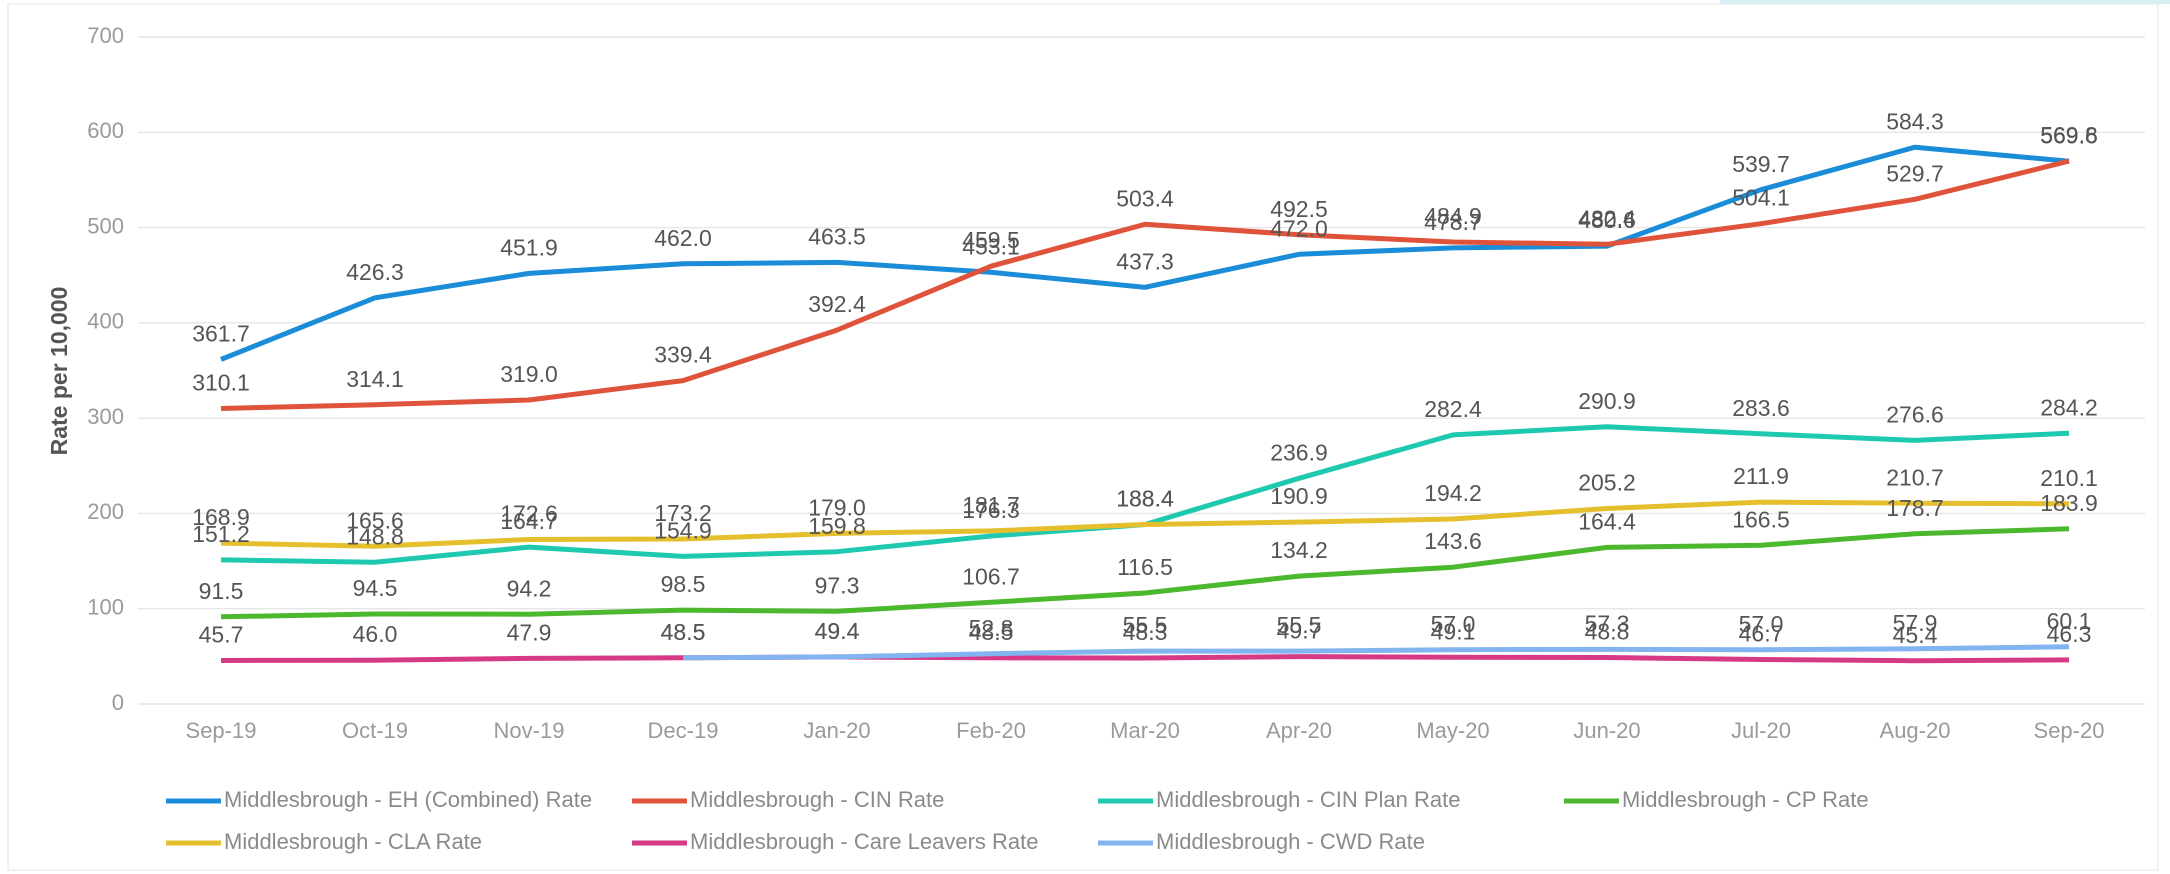 This screenshot has height=874, width=2170. I want to click on data-label: 143.6, so click(1453, 541).